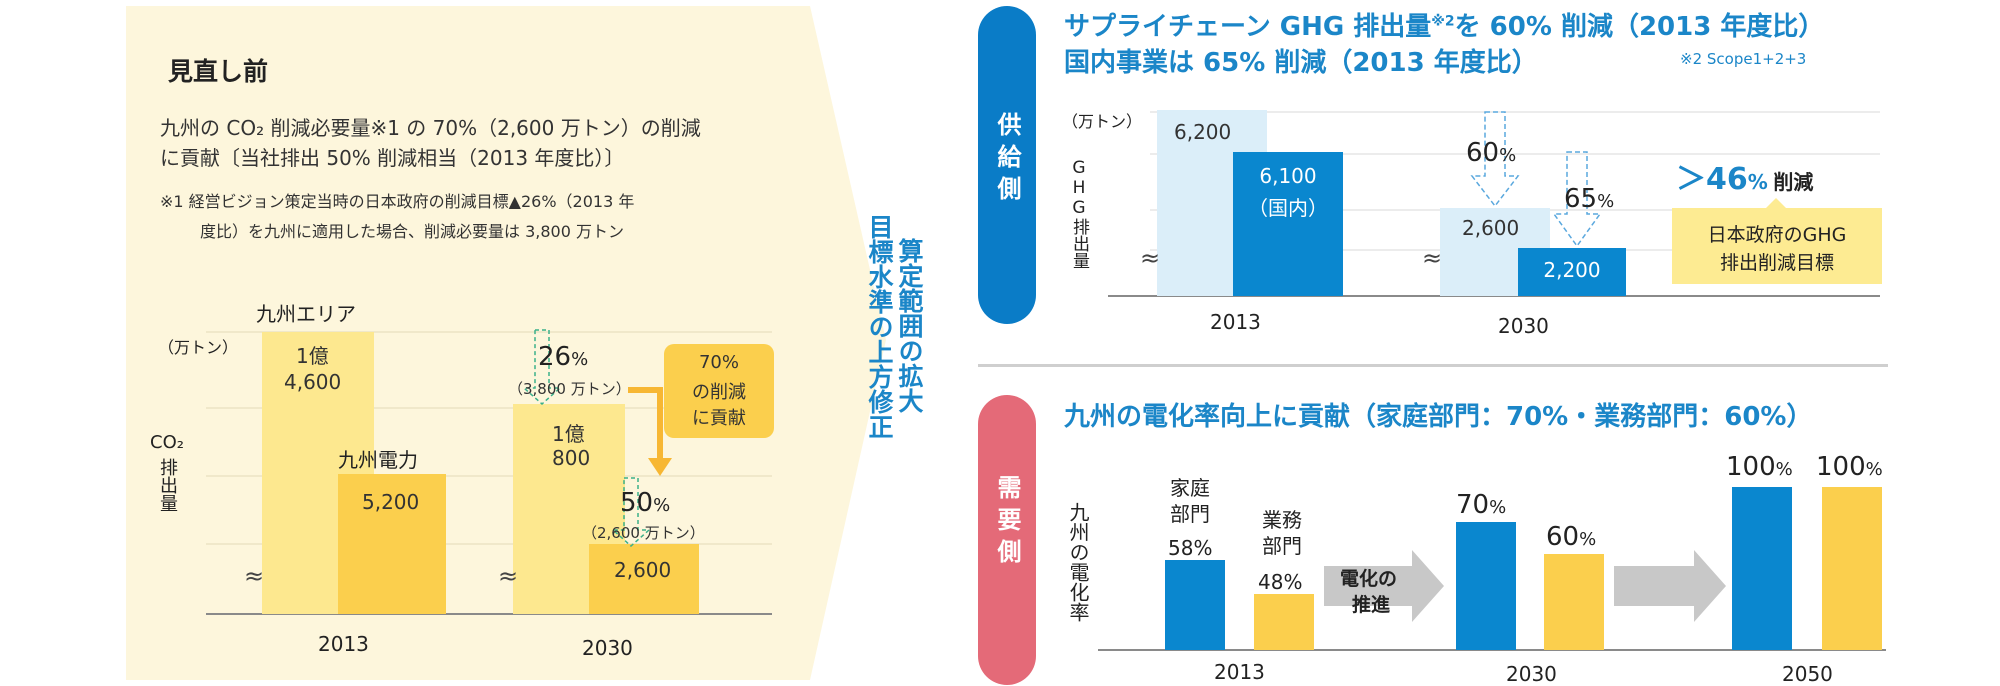  Describe the element at coordinates (391, 502) in the screenshot. I see `bar-2013-power-label: 5,200` at that location.